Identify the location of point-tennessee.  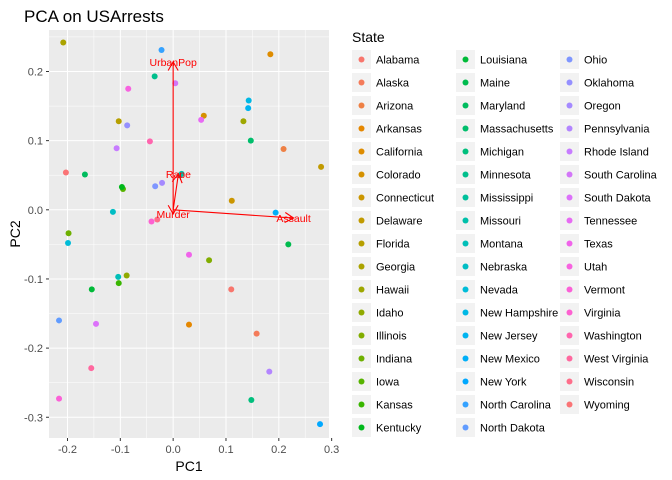
(201, 119).